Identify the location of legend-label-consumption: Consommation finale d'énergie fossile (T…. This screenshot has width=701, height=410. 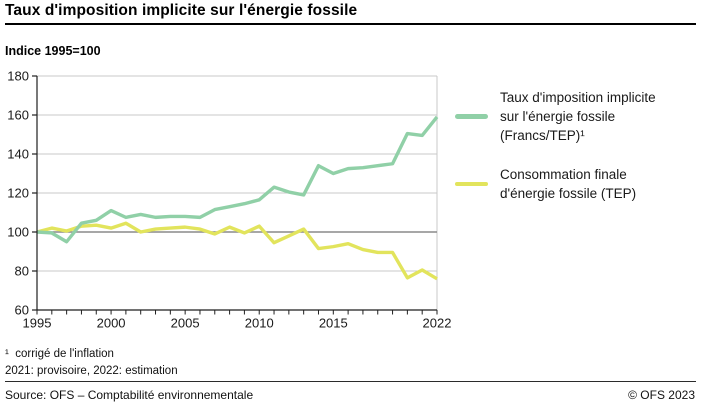
(568, 184).